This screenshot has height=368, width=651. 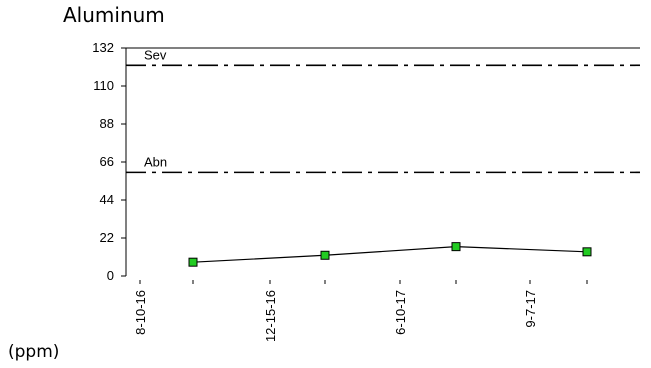 What do you see at coordinates (107, 123) in the screenshot?
I see `y-tick-label: 88` at bounding box center [107, 123].